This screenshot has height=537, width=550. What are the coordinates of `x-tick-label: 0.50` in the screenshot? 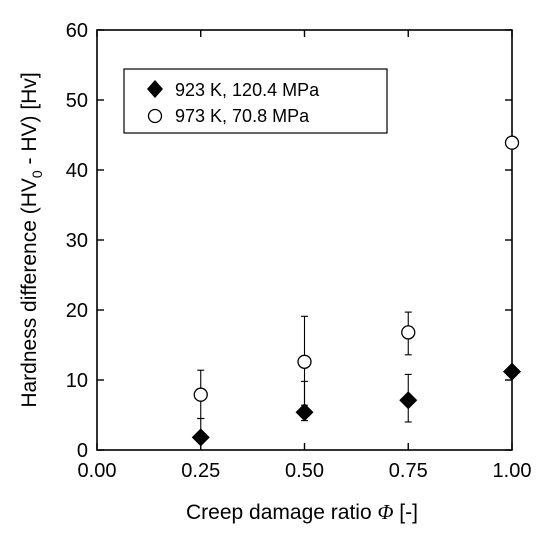 It's located at (304, 471).